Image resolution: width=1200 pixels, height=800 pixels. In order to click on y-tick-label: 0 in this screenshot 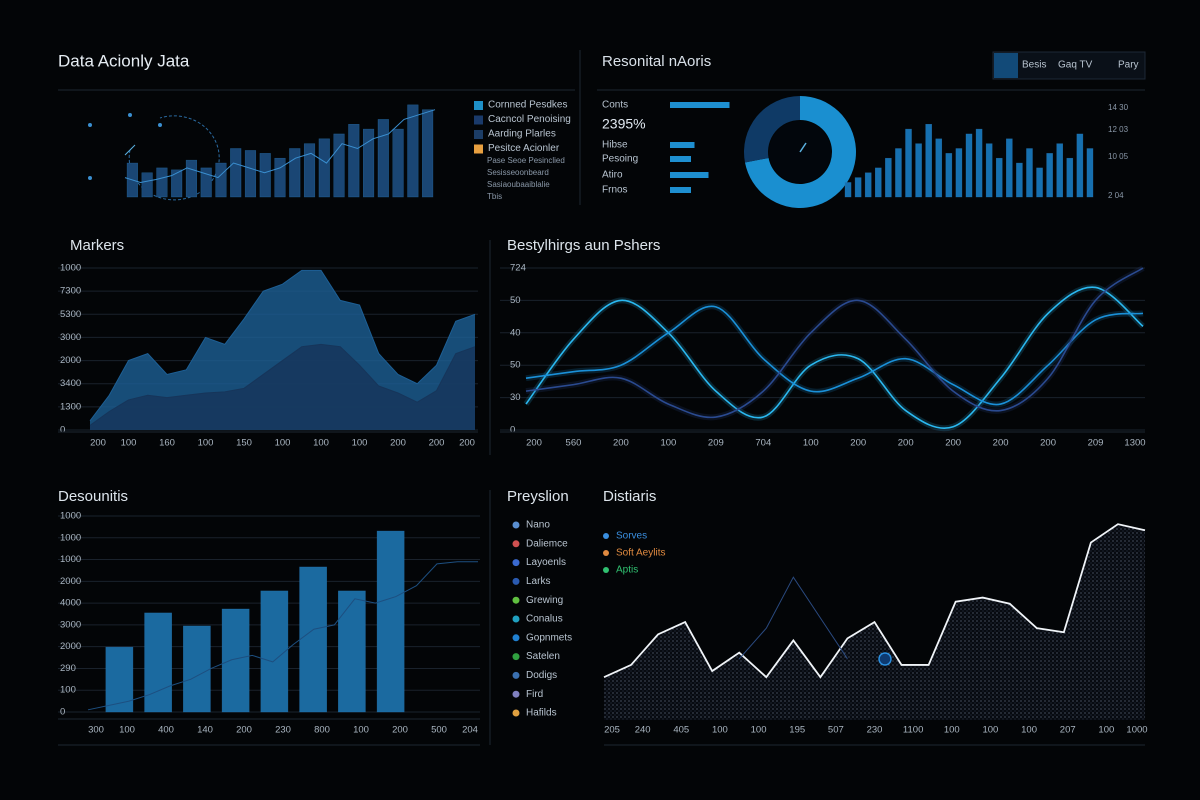, I will do `click(62, 712)`.